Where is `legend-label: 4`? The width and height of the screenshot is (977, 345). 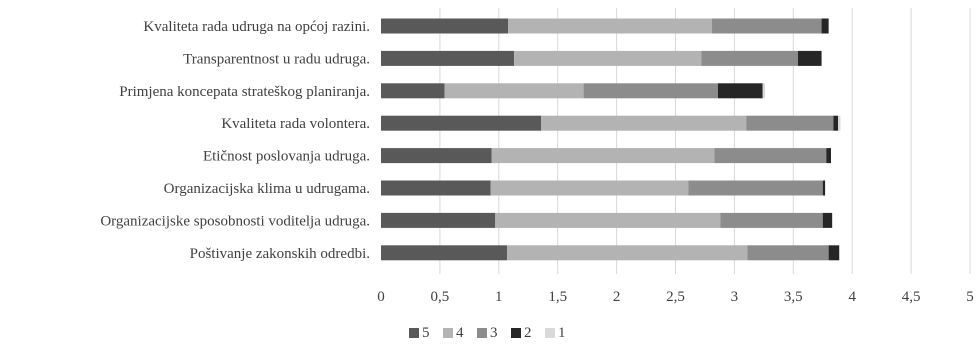
legend-label: 4 is located at coordinates (460, 333).